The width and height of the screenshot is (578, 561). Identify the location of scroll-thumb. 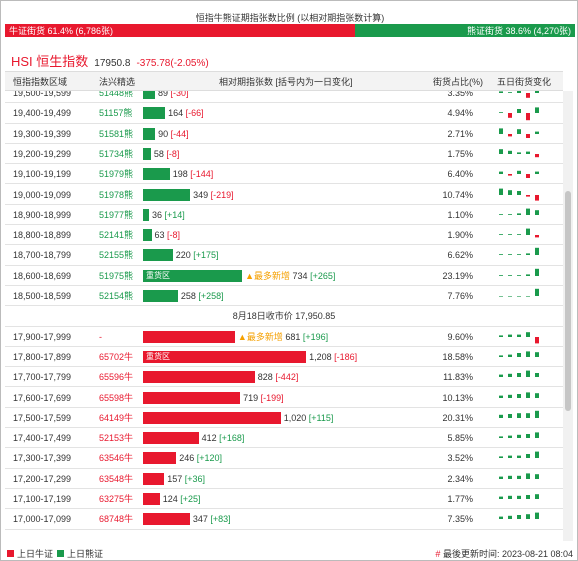
(568, 301).